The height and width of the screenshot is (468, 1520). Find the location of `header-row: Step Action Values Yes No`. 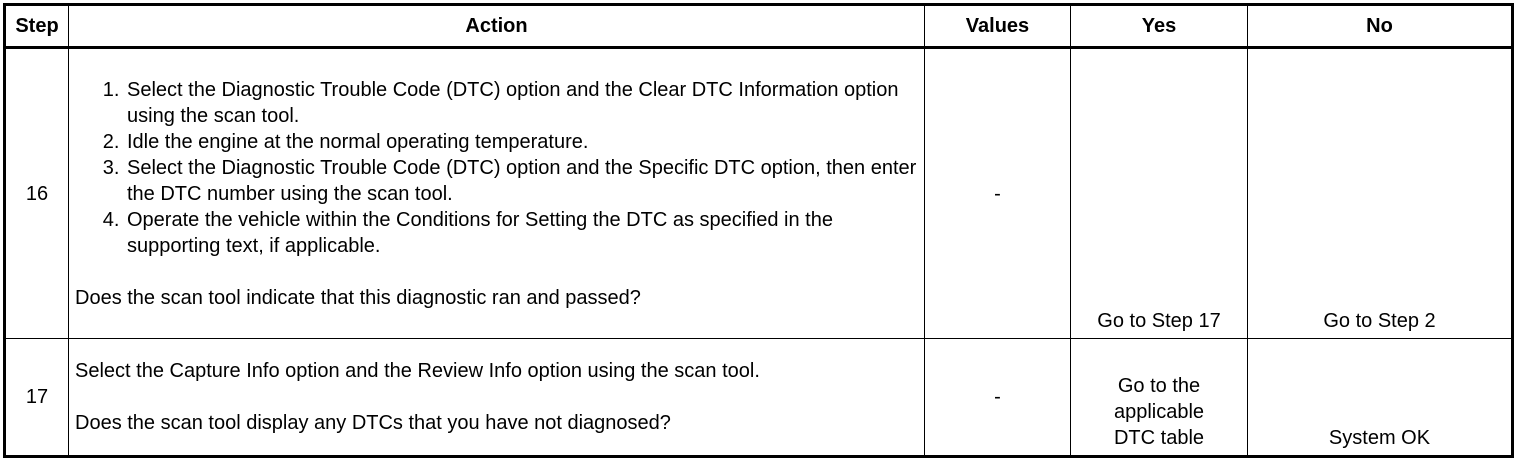

header-row: Step Action Values Yes No is located at coordinates (758, 26).